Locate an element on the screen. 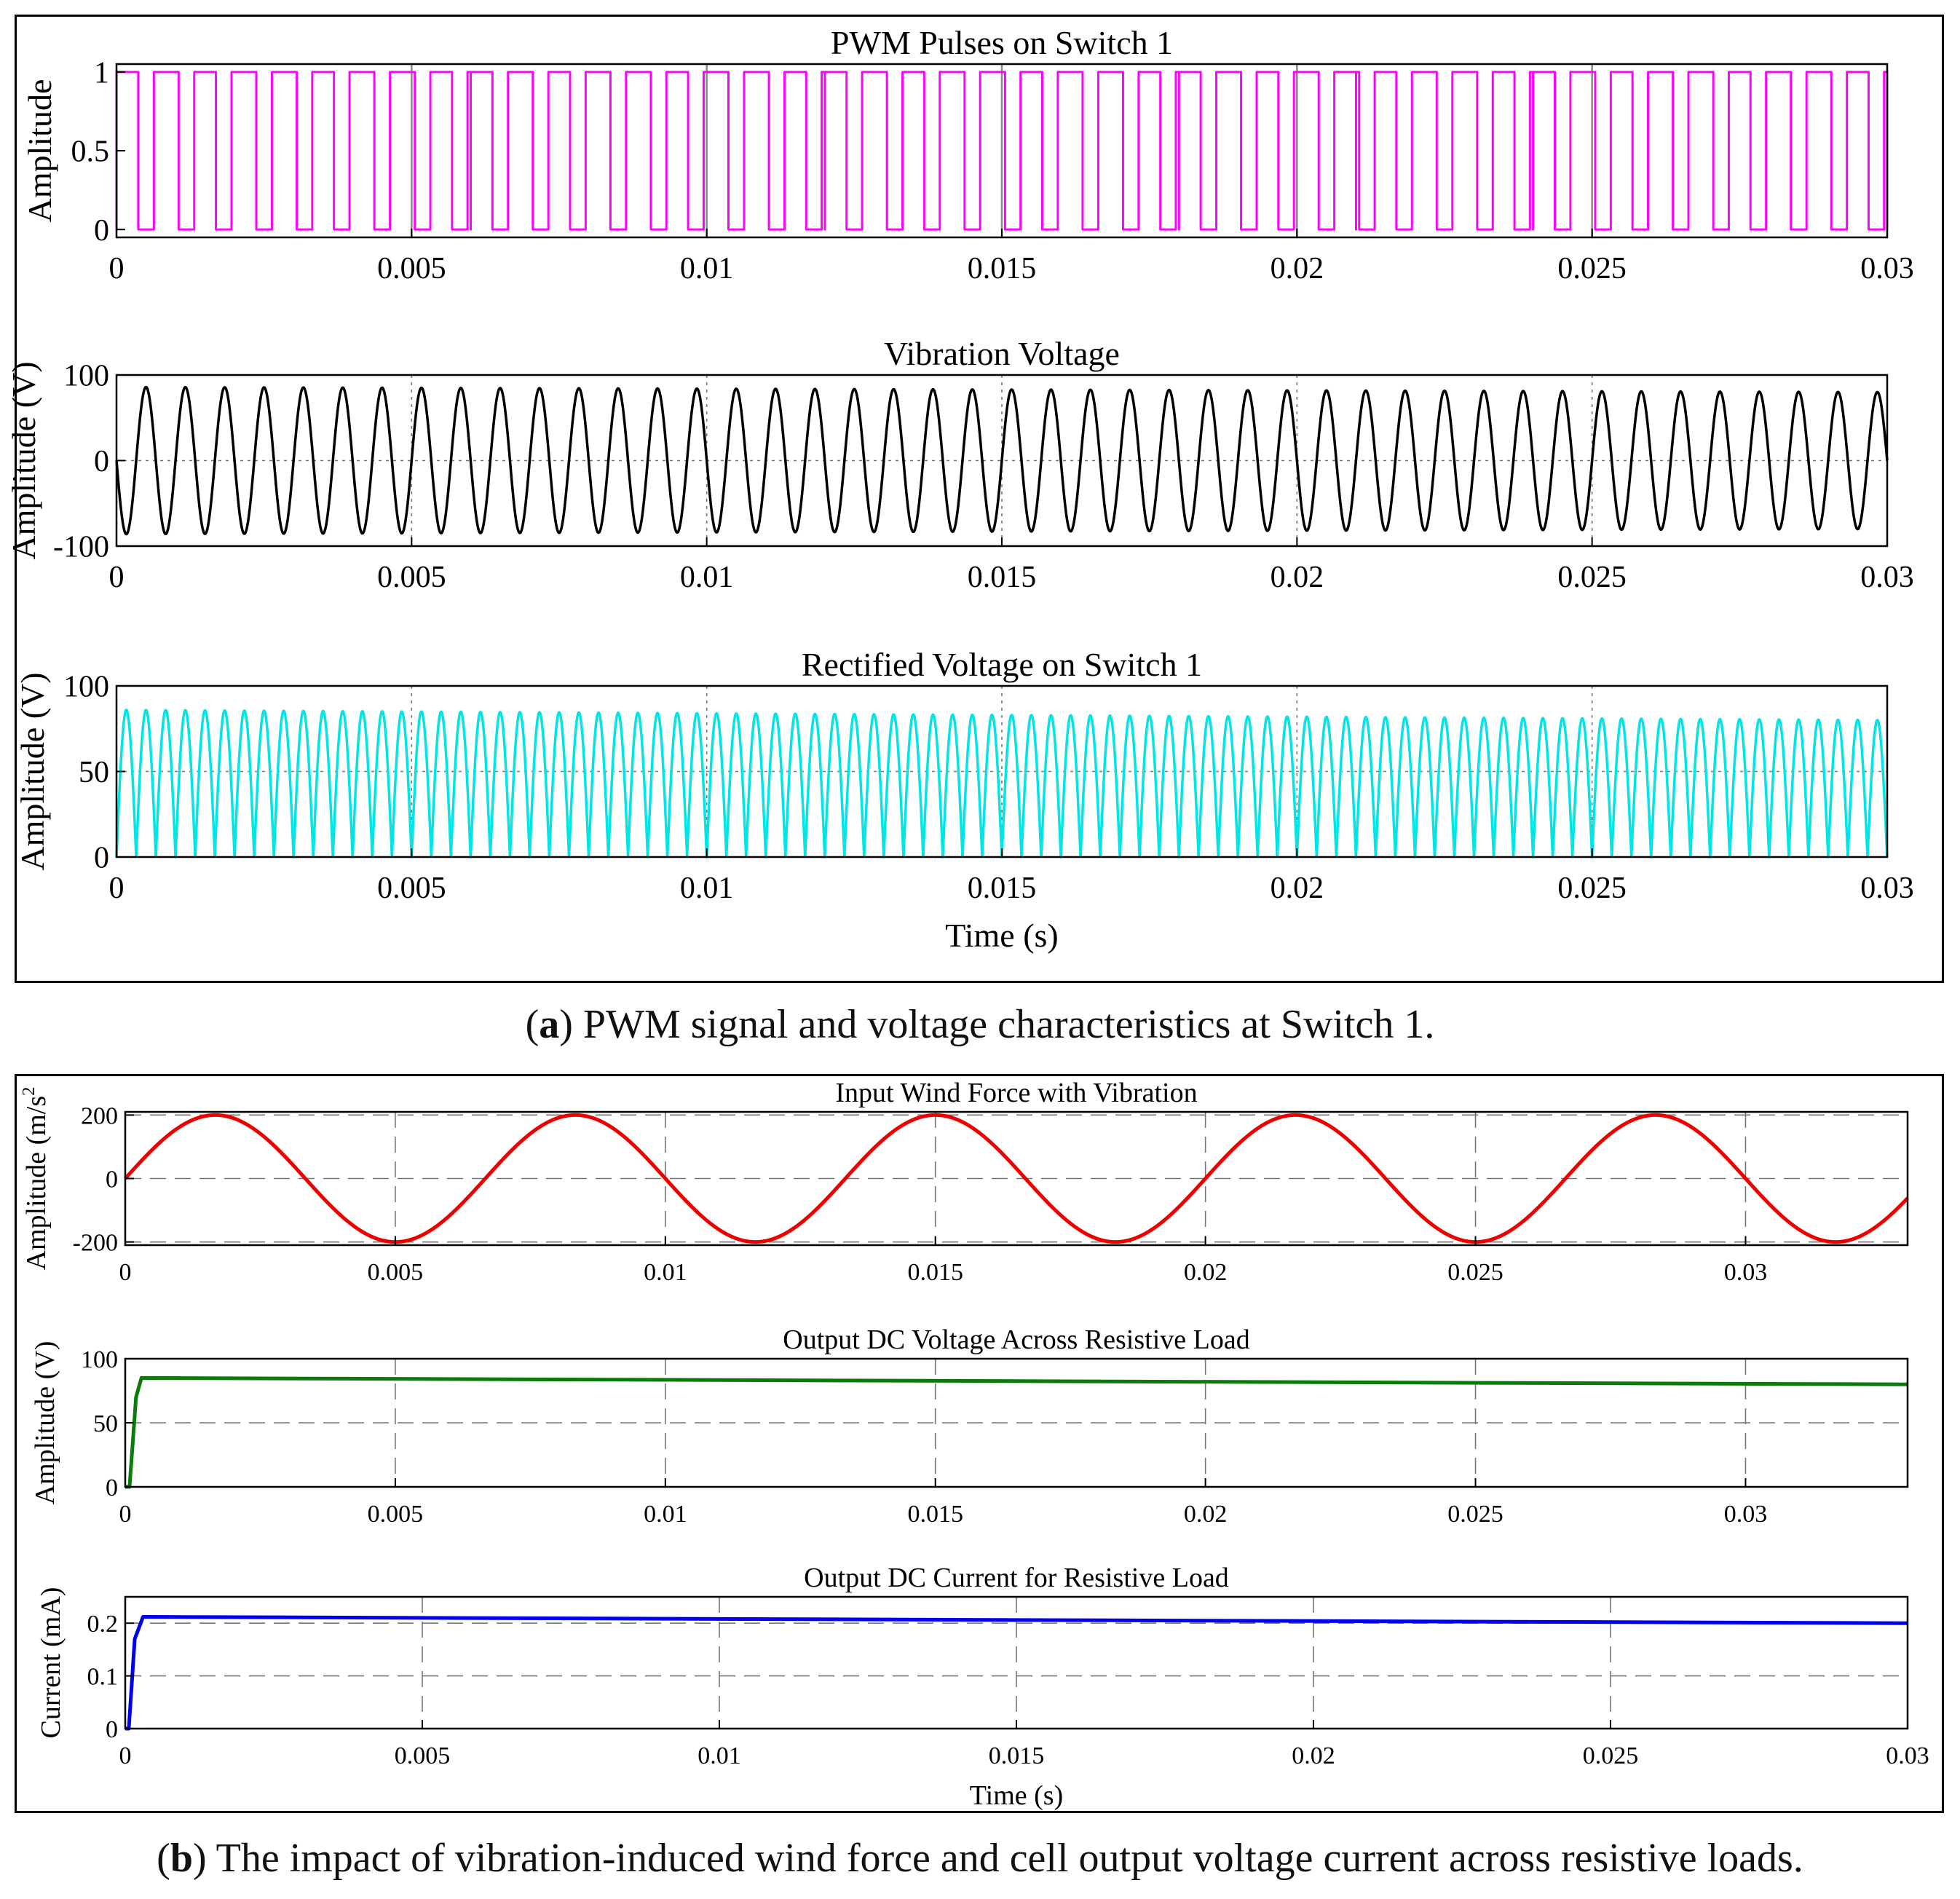  caption-b-letter: b is located at coordinates (181, 1858).